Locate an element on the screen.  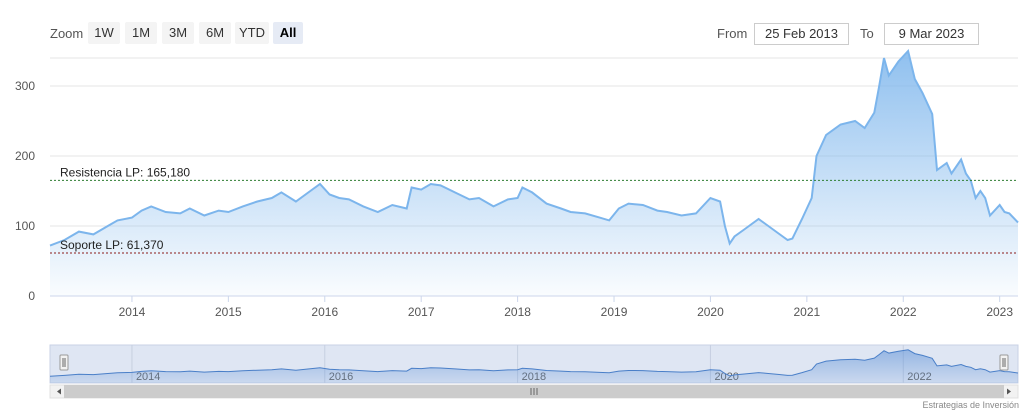
x-tick-label: 2021 is located at coordinates (807, 312).